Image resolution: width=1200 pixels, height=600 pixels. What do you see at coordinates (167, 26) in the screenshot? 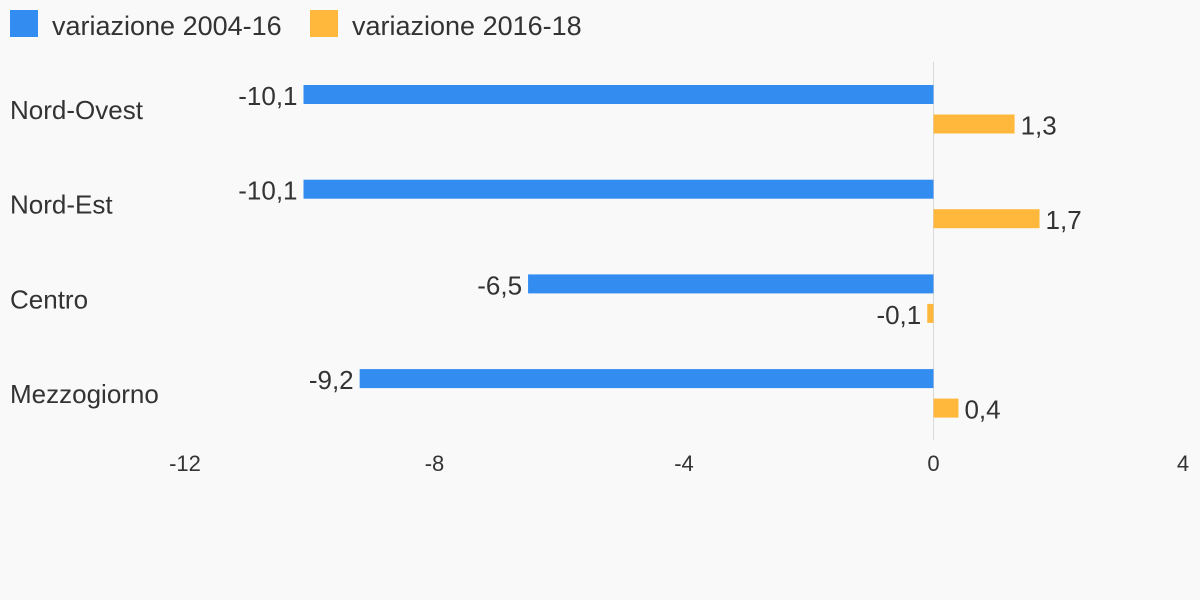
I see `legend-label-series-1: variazione 2004-16` at bounding box center [167, 26].